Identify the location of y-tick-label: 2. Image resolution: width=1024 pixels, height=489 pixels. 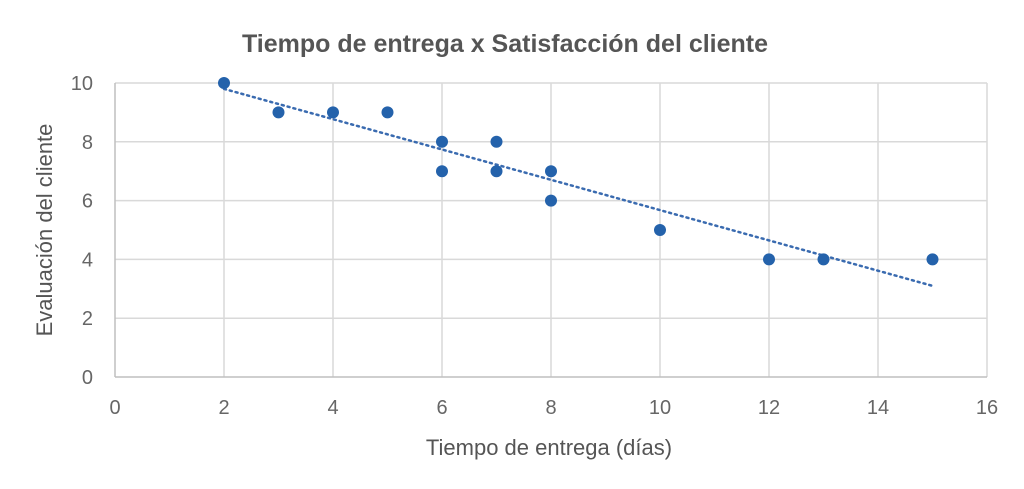
(87, 319).